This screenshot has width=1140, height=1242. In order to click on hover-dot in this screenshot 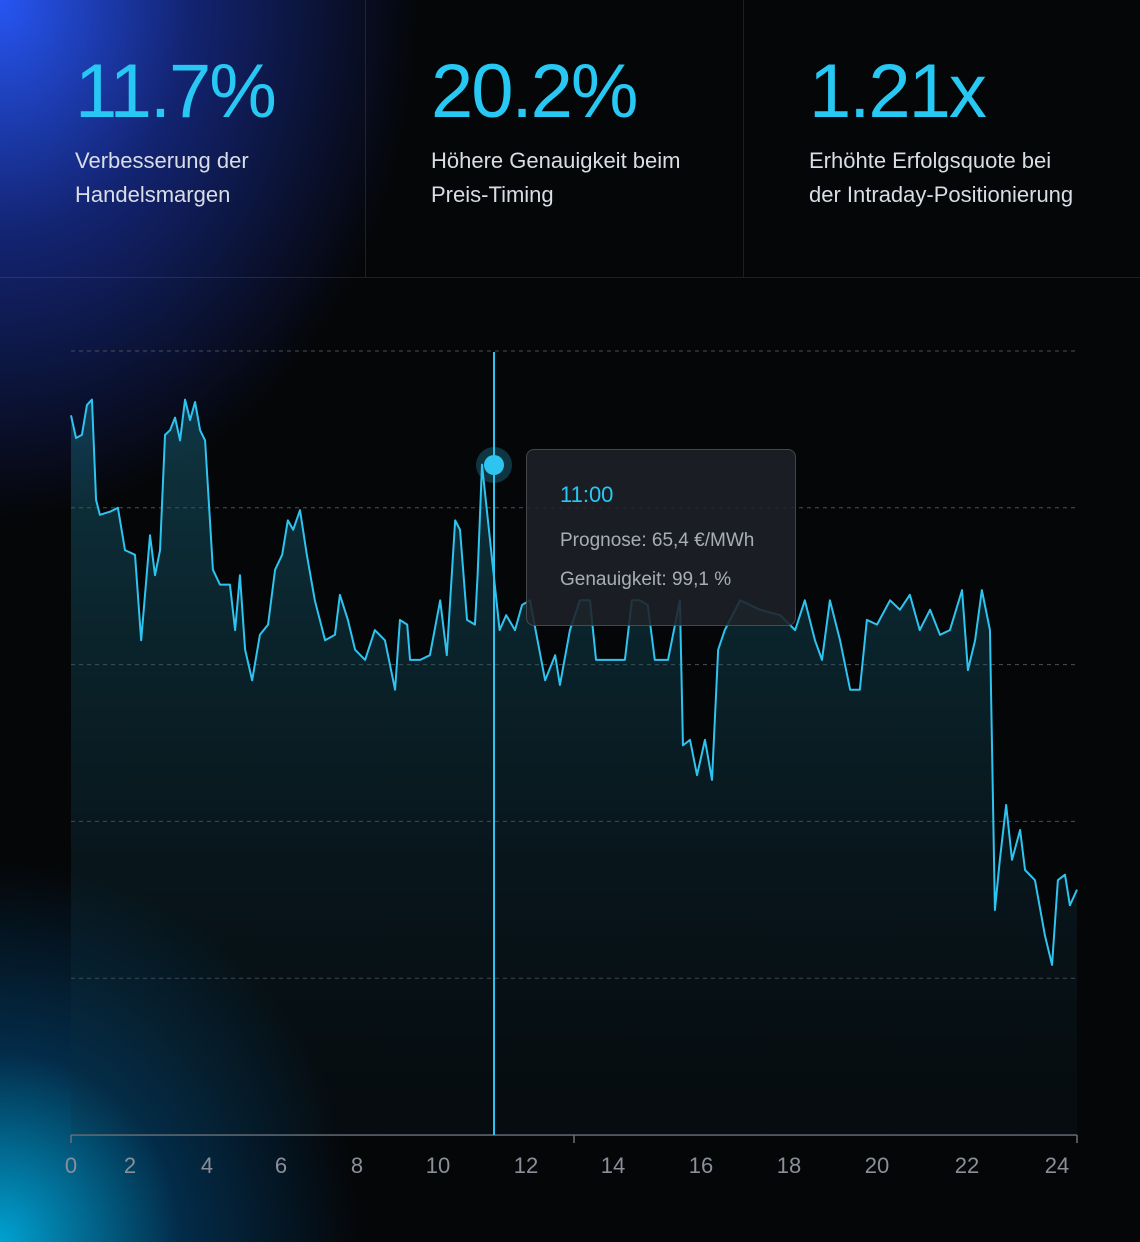, I will do `click(494, 465)`.